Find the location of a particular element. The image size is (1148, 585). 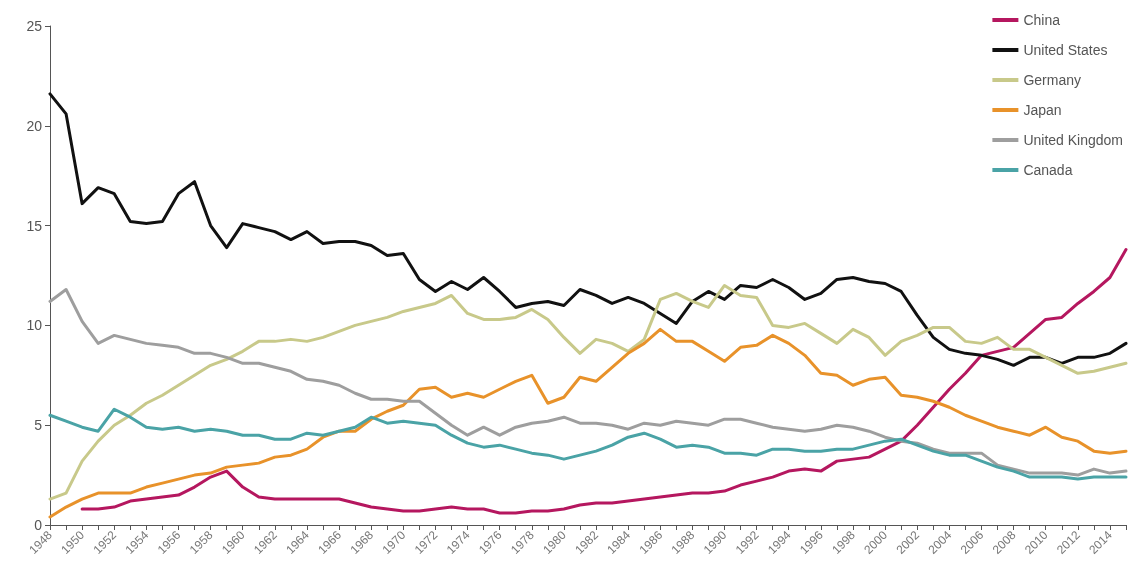

legend-label: Germany is located at coordinates (1052, 80).